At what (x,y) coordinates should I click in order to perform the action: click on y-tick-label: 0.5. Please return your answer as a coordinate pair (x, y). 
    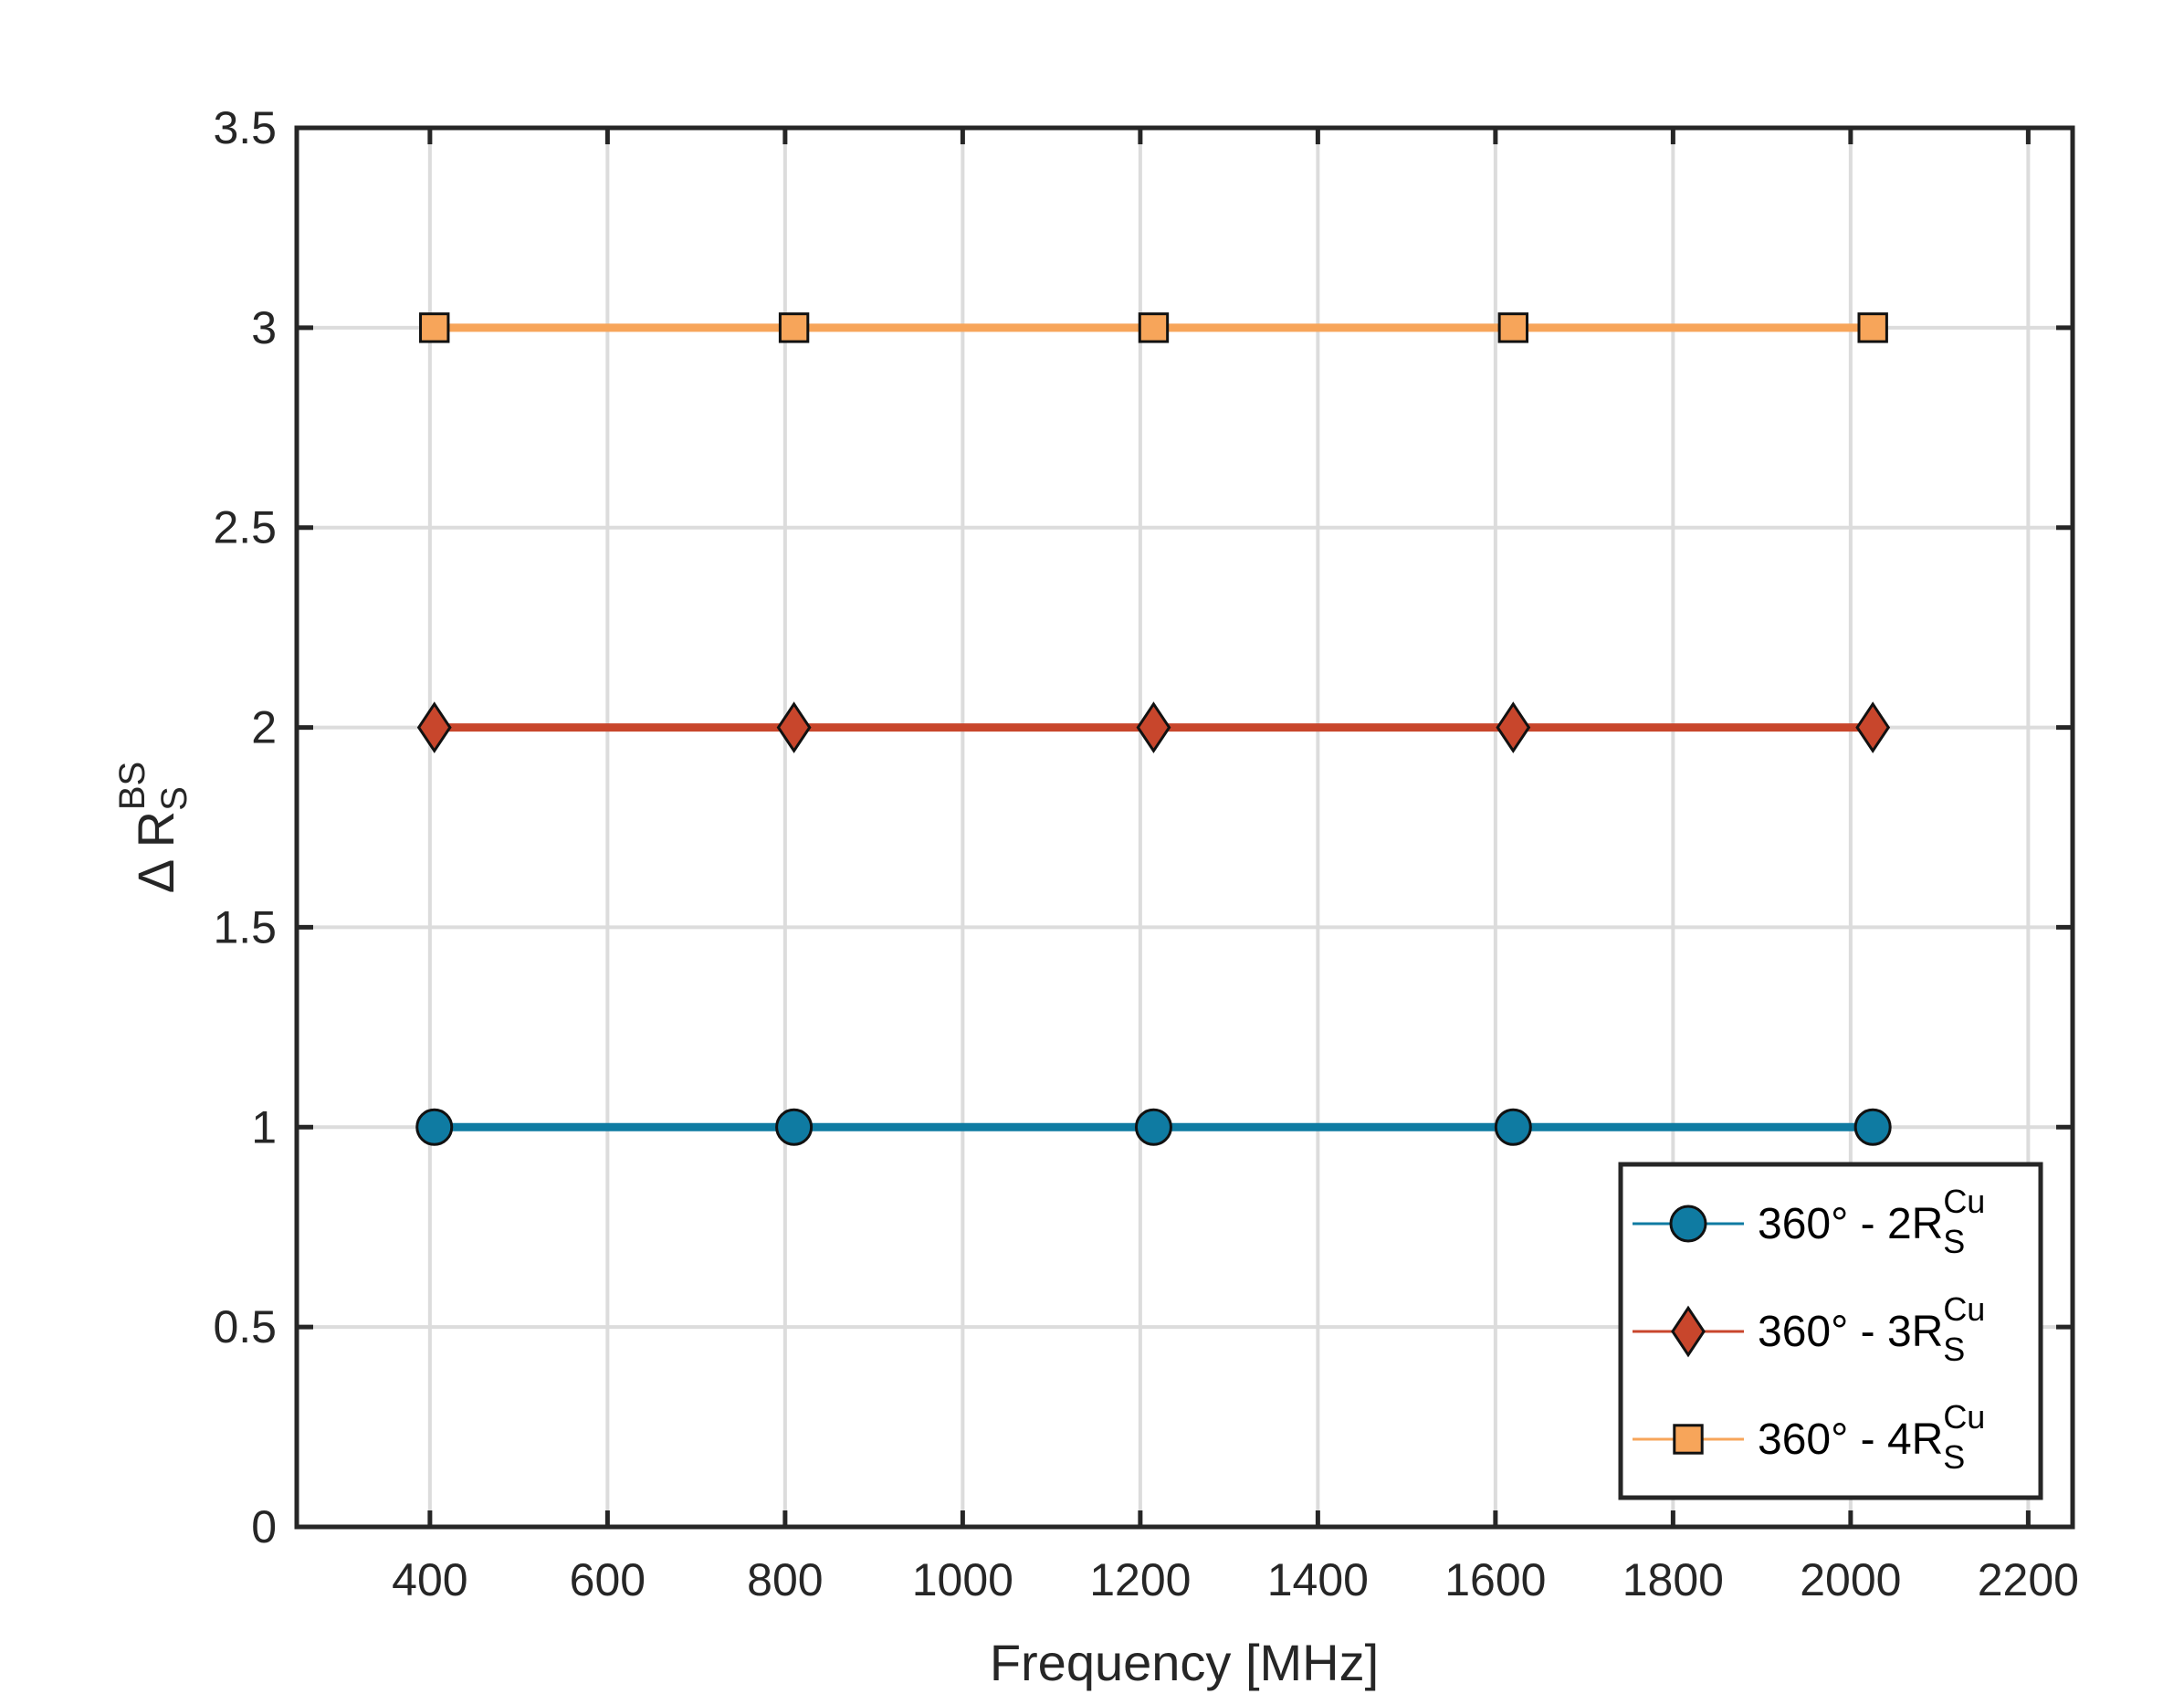
    Looking at the image, I should click on (245, 1326).